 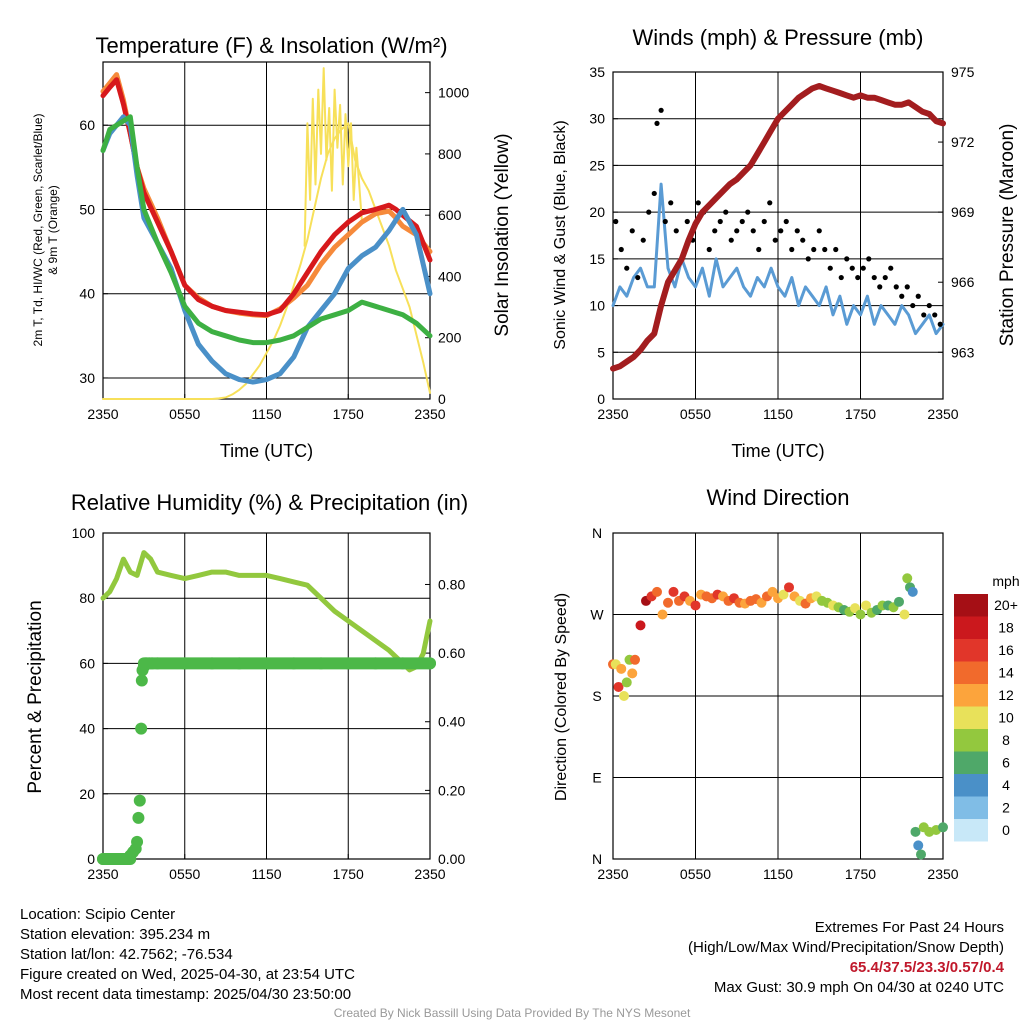 I want to click on chart-title: Temperature (F) & Insolation (W/m²), so click(x=271, y=45).